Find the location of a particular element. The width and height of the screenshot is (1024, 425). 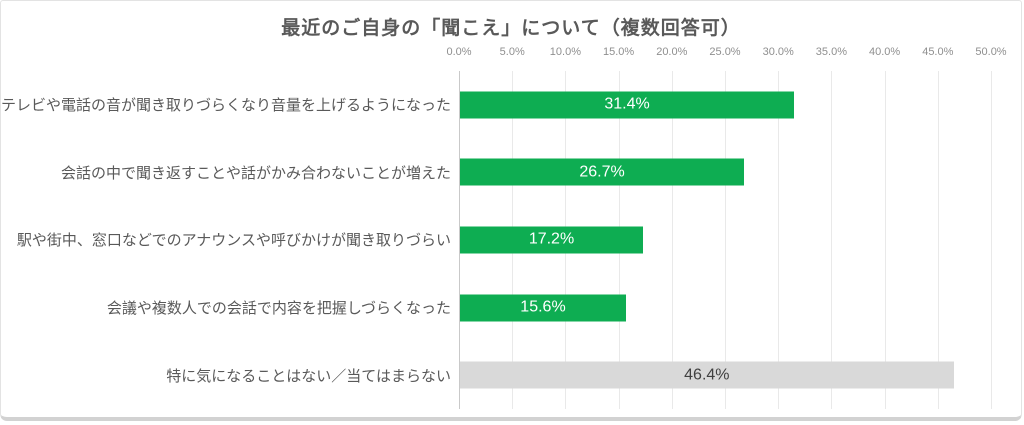

x-axis-tick-label: 35.0% is located at coordinates (831, 52).